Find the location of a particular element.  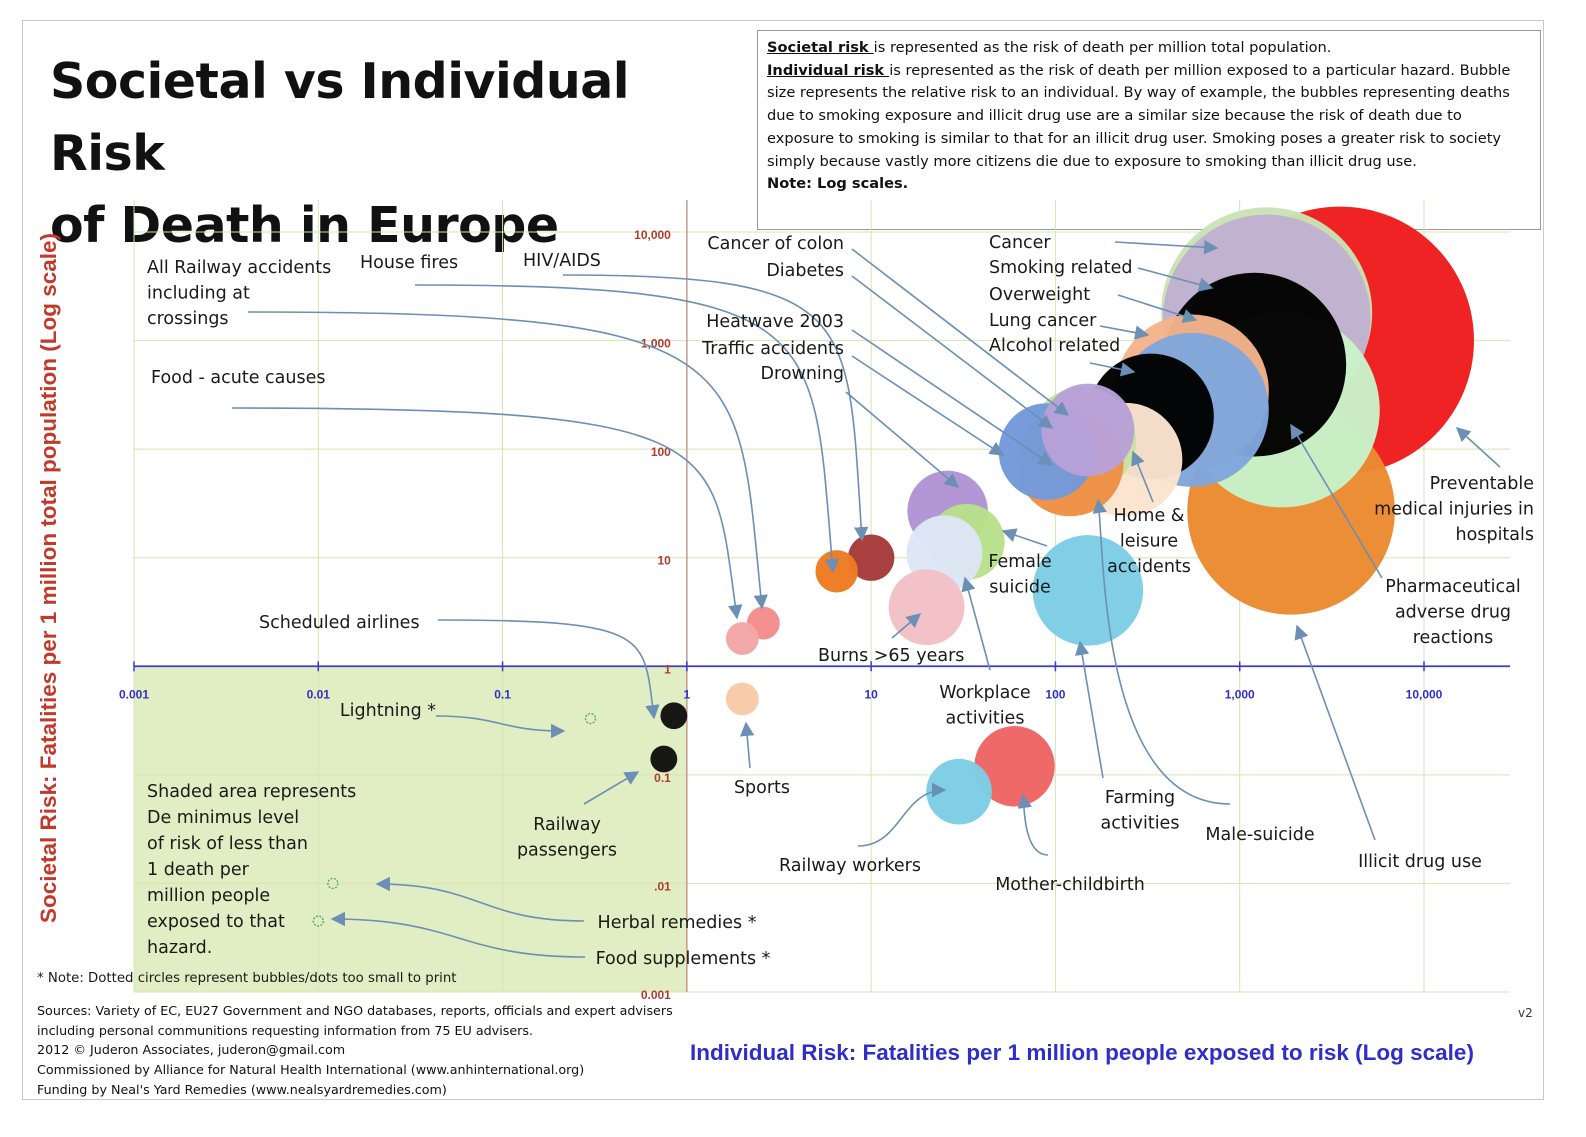

y-tick-label: 10 is located at coordinates (664, 561).